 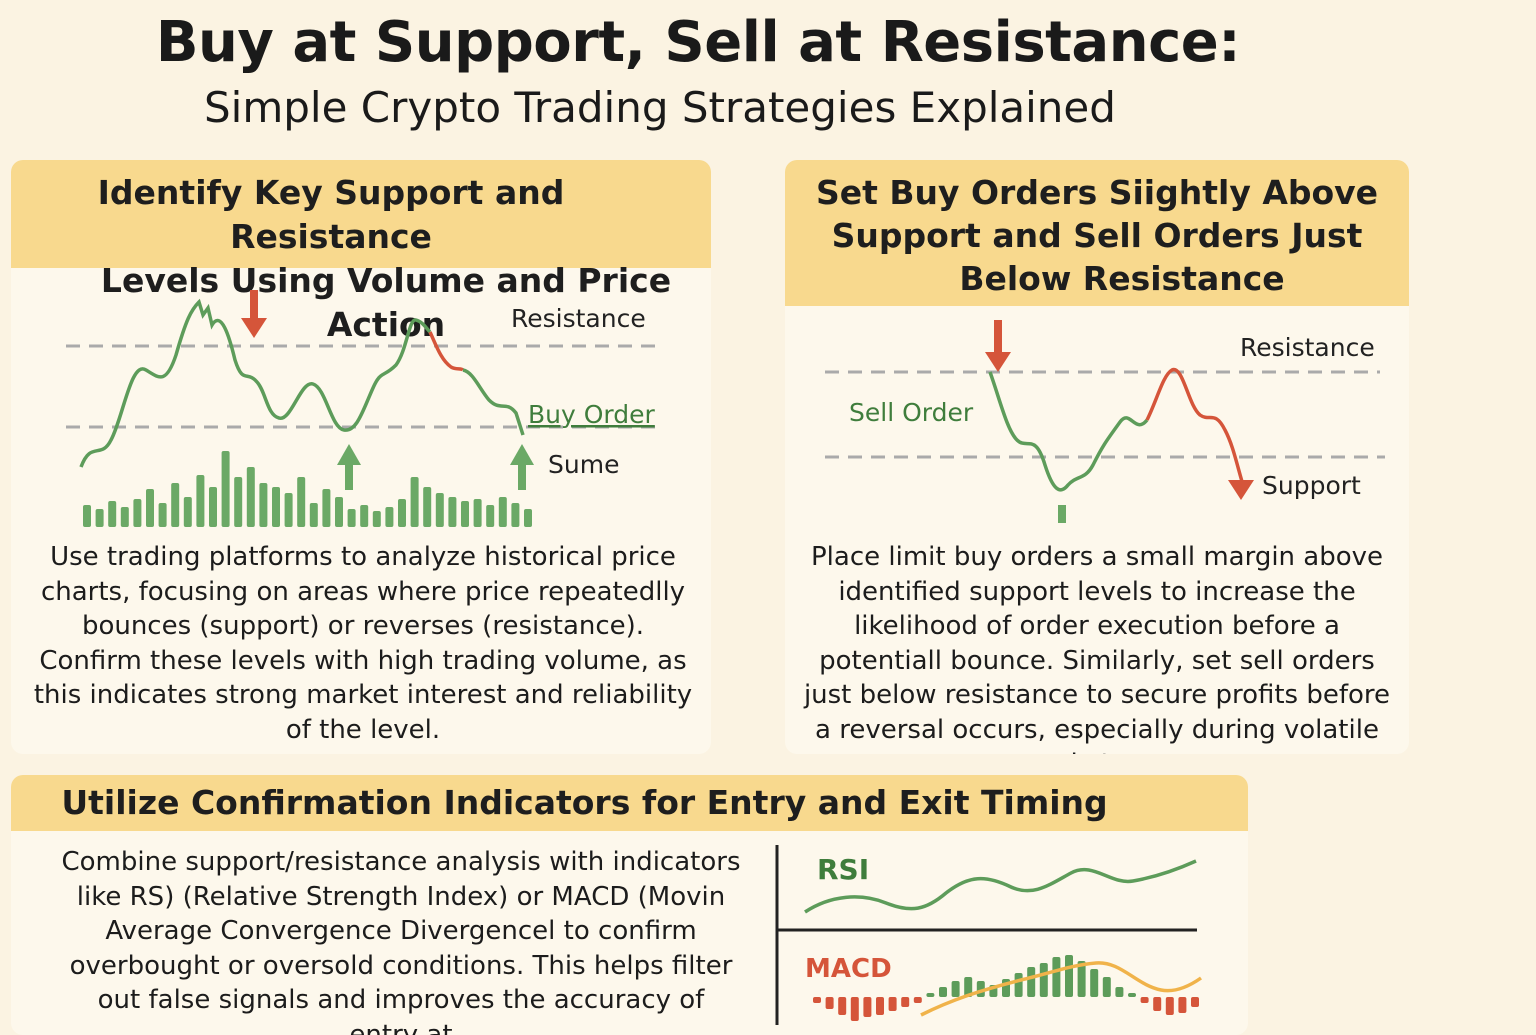 What do you see at coordinates (911, 412) in the screenshot?
I see `sell-order-label: Sell Order` at bounding box center [911, 412].